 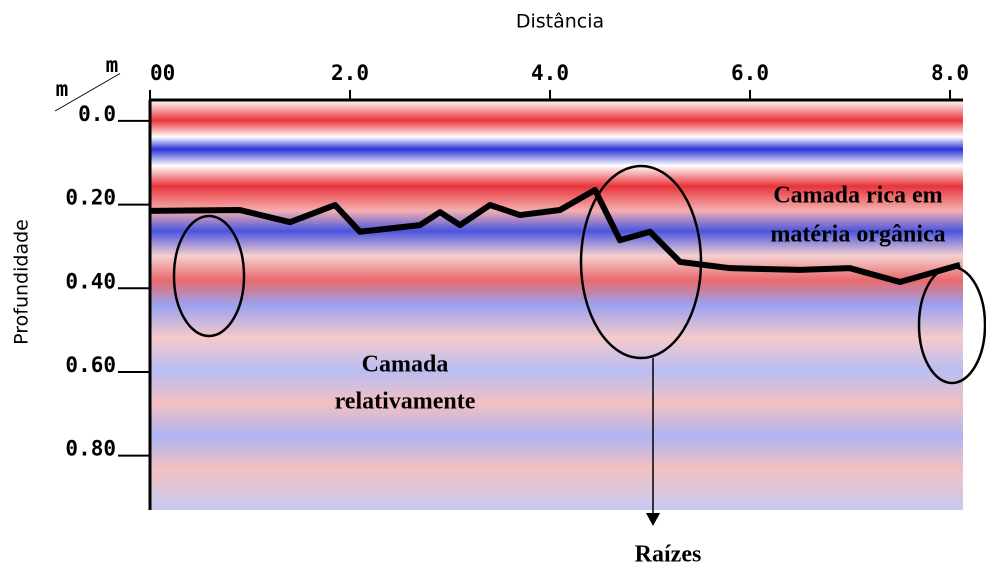 What do you see at coordinates (90, 365) in the screenshot?
I see `y-tick-label: 0.60` at bounding box center [90, 365].